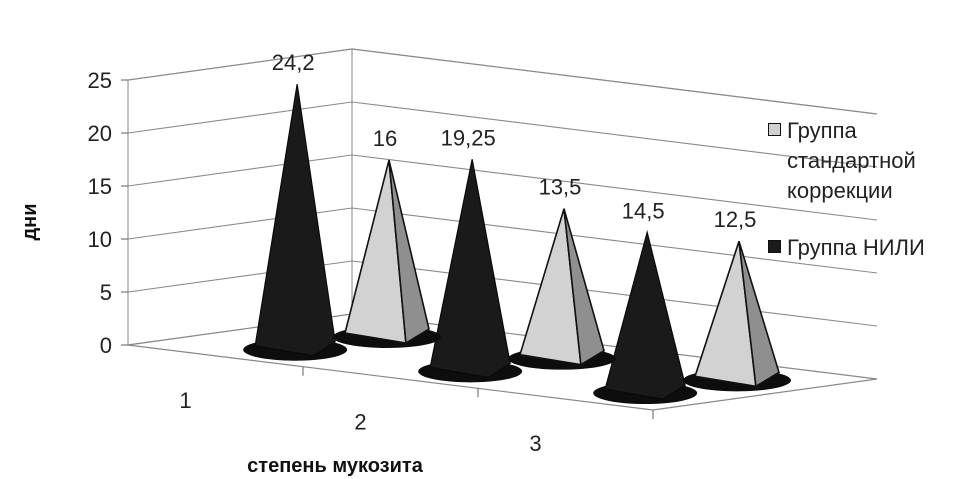 The width and height of the screenshot is (976, 479). I want to click on data-label: 16, so click(385, 138).